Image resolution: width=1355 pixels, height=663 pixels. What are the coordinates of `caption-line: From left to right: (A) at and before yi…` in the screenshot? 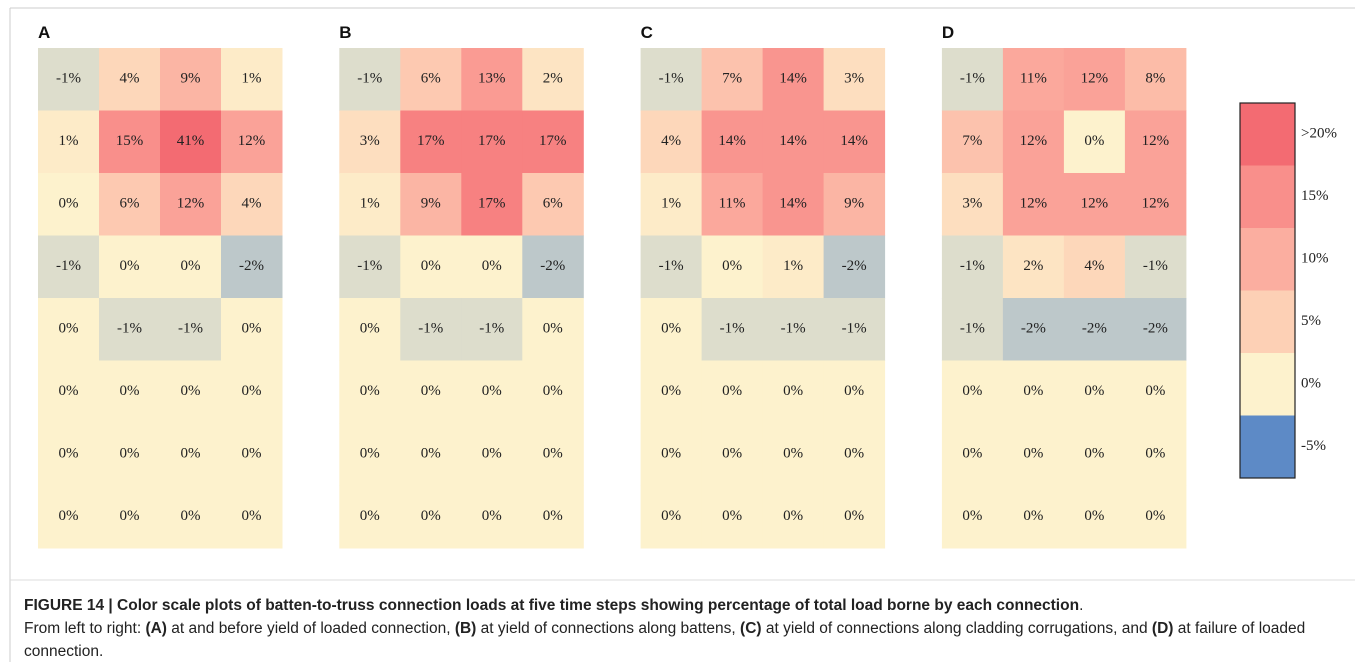 It's located at (684, 640).